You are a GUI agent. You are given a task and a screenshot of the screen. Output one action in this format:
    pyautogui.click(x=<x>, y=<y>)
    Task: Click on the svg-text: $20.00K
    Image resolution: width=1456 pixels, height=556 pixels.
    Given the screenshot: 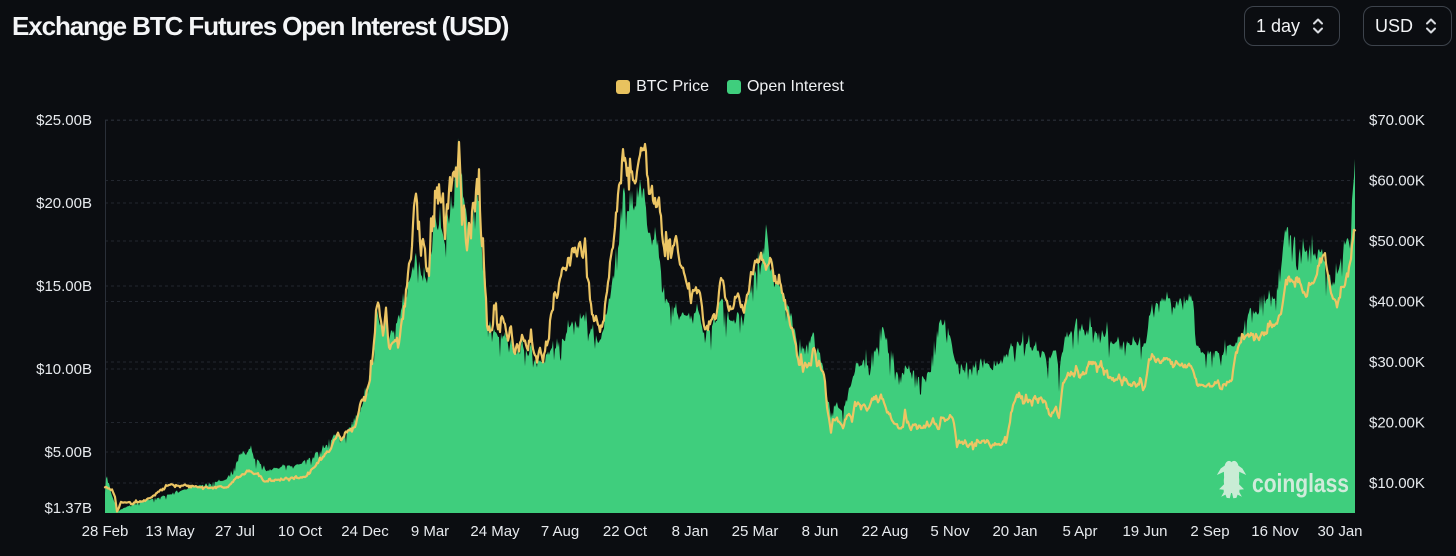 What is the action you would take?
    pyautogui.click(x=1397, y=423)
    